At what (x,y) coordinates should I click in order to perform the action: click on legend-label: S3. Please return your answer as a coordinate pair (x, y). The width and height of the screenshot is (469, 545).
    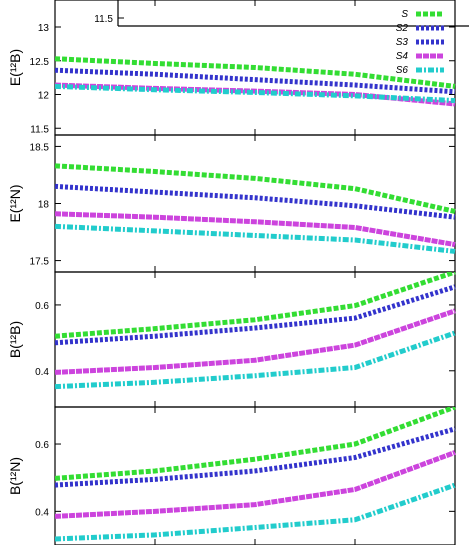
    Looking at the image, I should click on (402, 42).